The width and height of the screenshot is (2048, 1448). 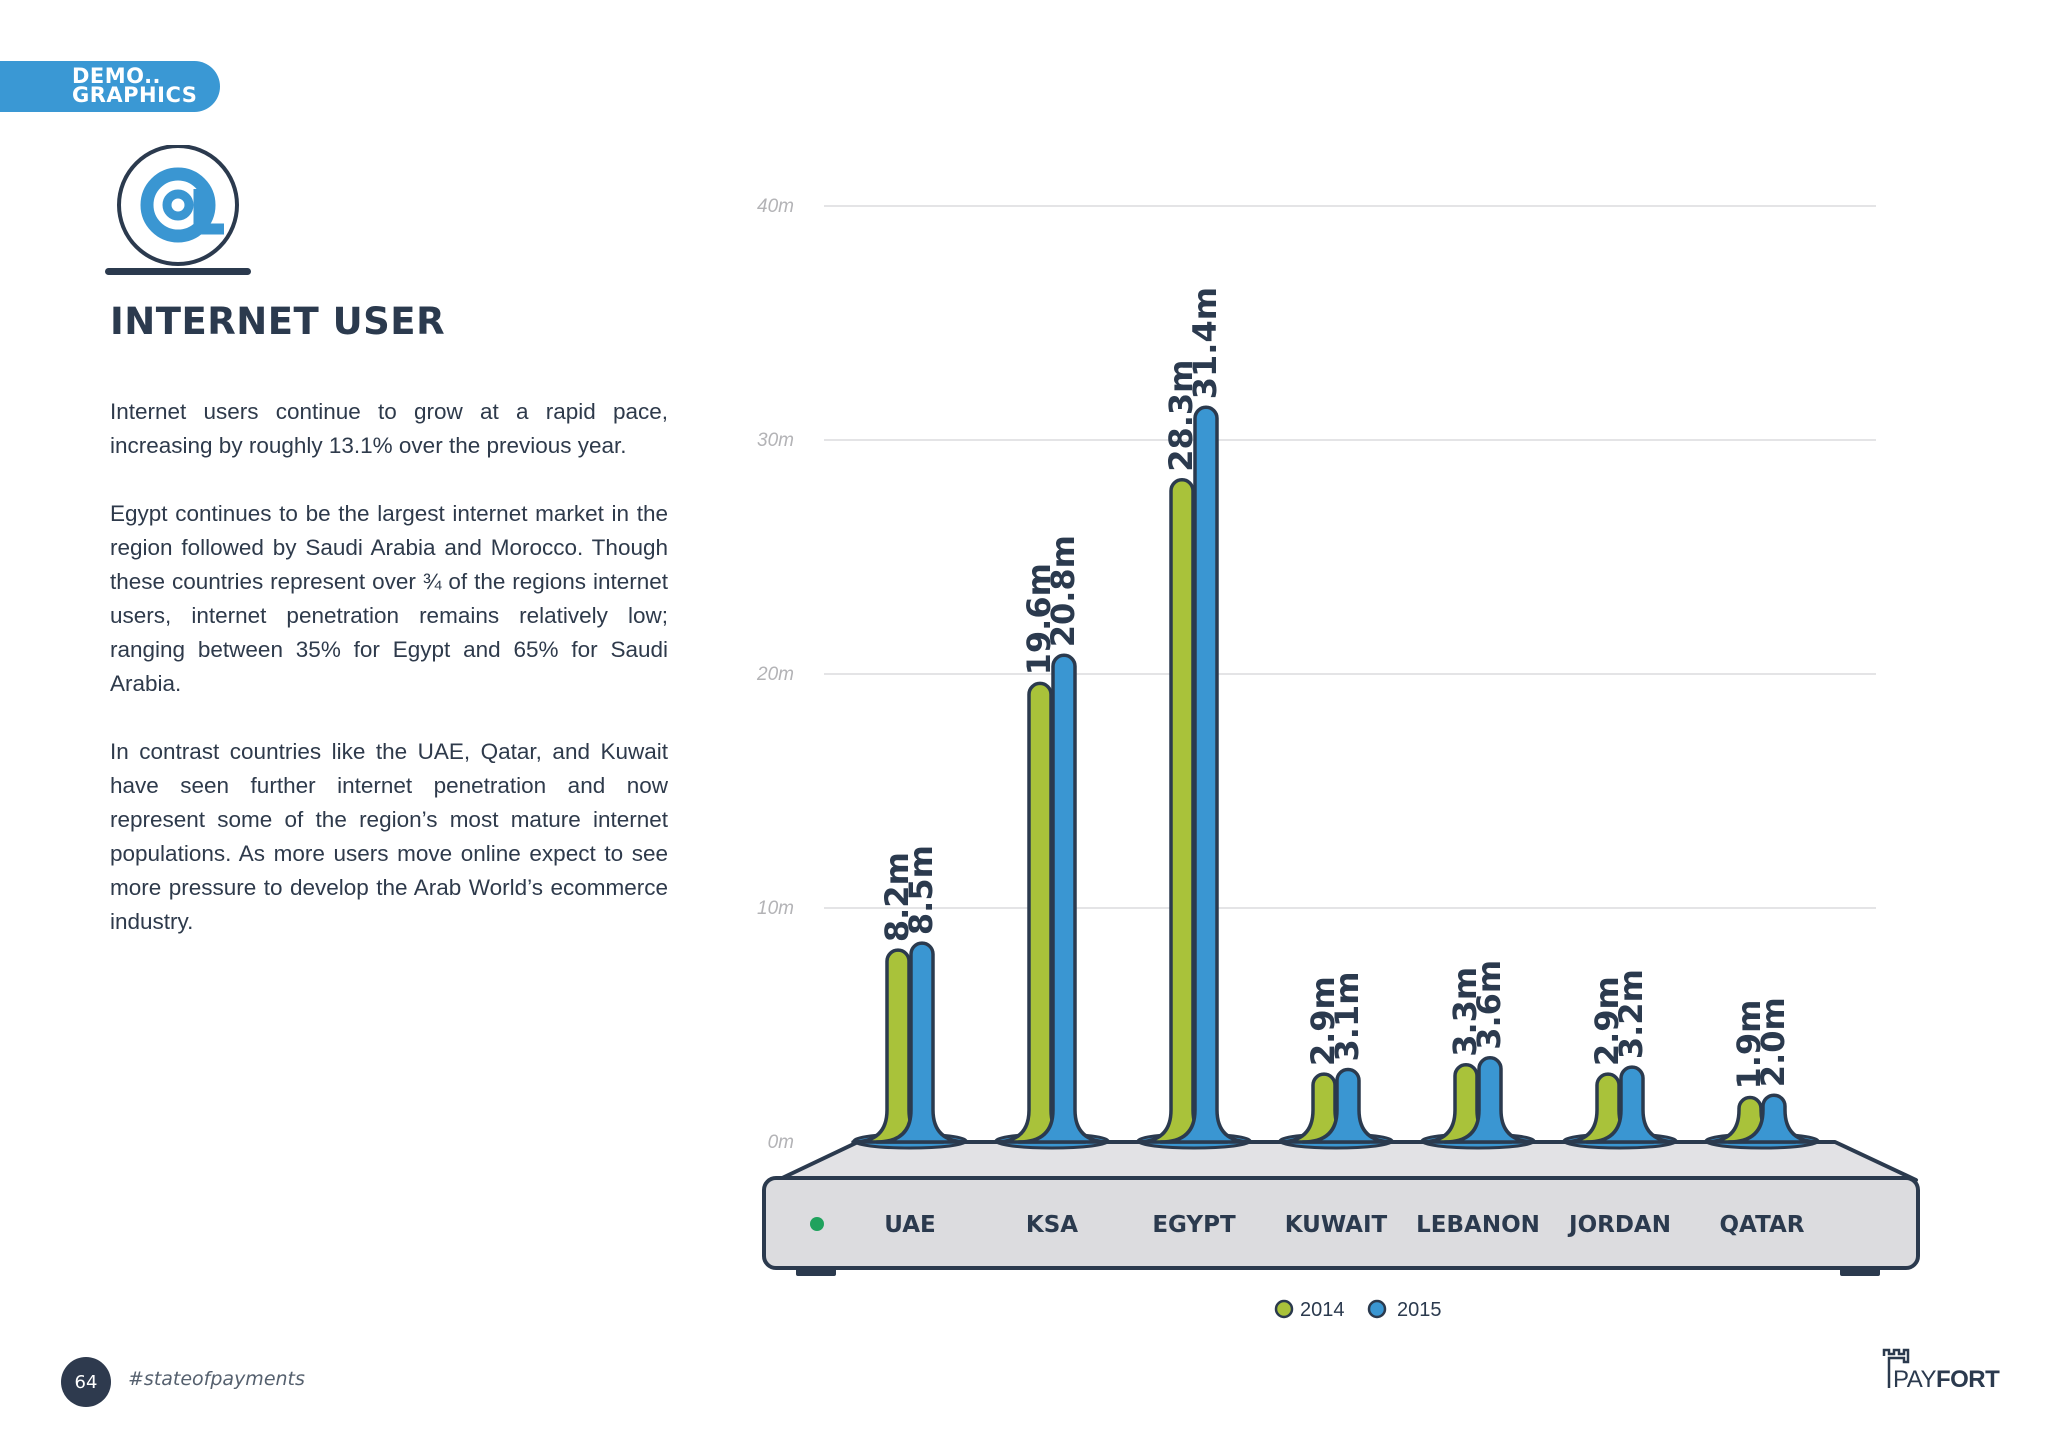 What do you see at coordinates (921, 890) in the screenshot?
I see `data-label-uae-2015: 8.5m` at bounding box center [921, 890].